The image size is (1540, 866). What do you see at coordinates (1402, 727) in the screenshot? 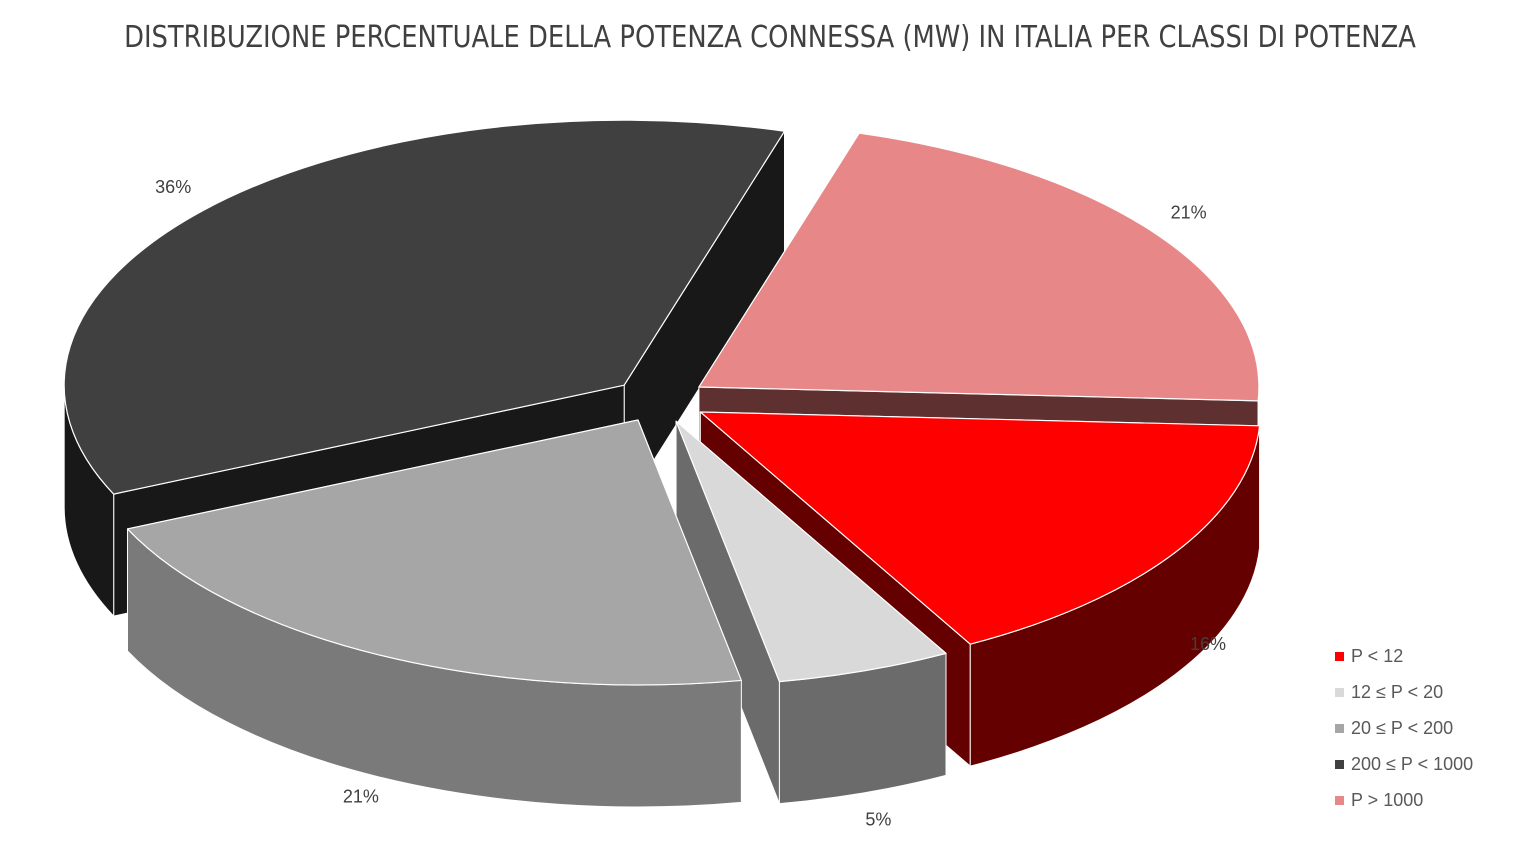
I see `legend-label: 20 ≤ P < 200` at bounding box center [1402, 727].